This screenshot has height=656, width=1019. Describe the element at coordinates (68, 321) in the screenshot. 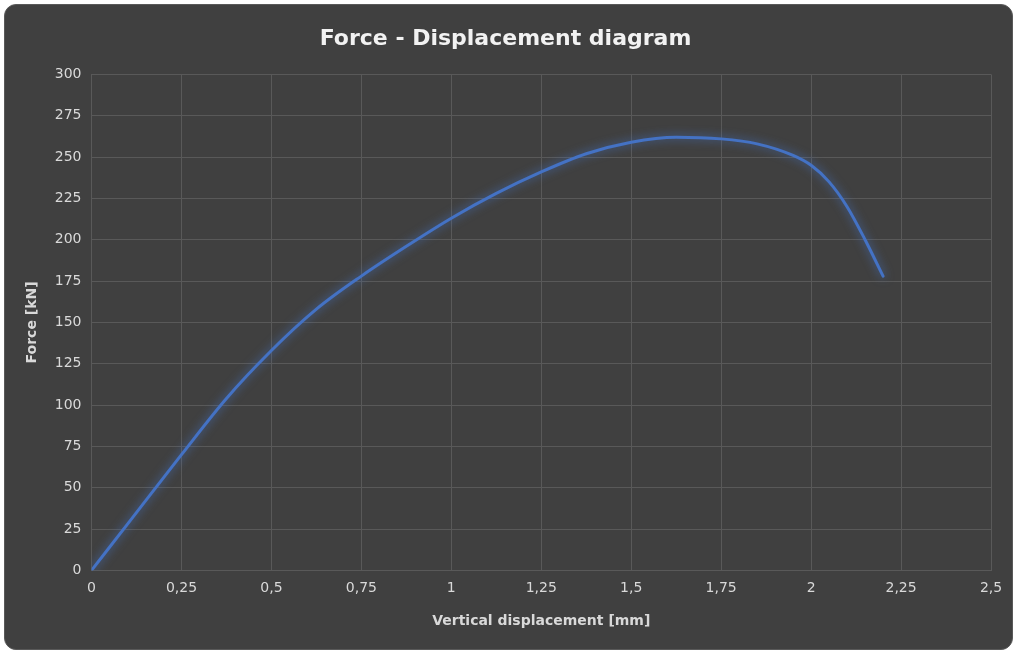

I see `y-tick-label: 150` at that location.